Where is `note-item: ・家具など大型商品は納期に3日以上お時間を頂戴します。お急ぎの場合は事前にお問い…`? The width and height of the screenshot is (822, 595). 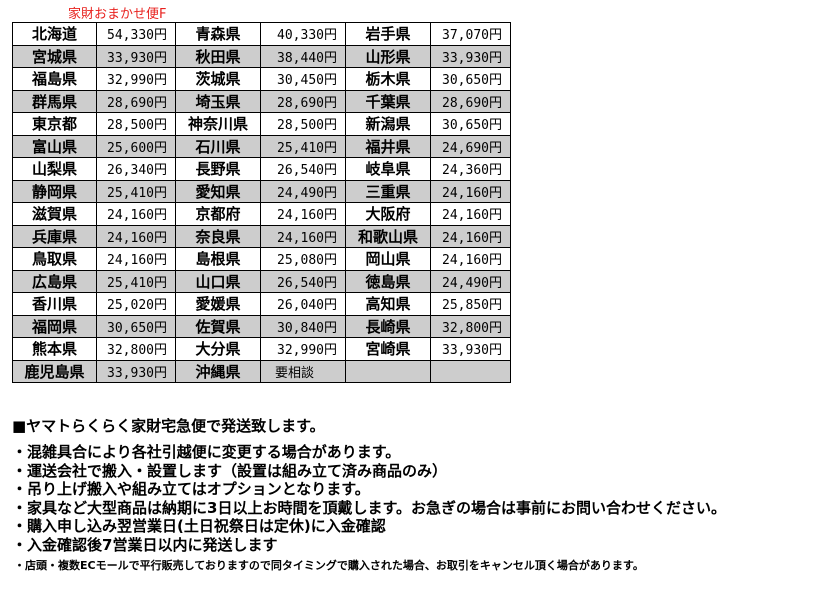 note-item: ・家具など大型商品は納期に3日以上お時間を頂戴します。お急ぎの場合は事前にお問い… is located at coordinates (369, 507).